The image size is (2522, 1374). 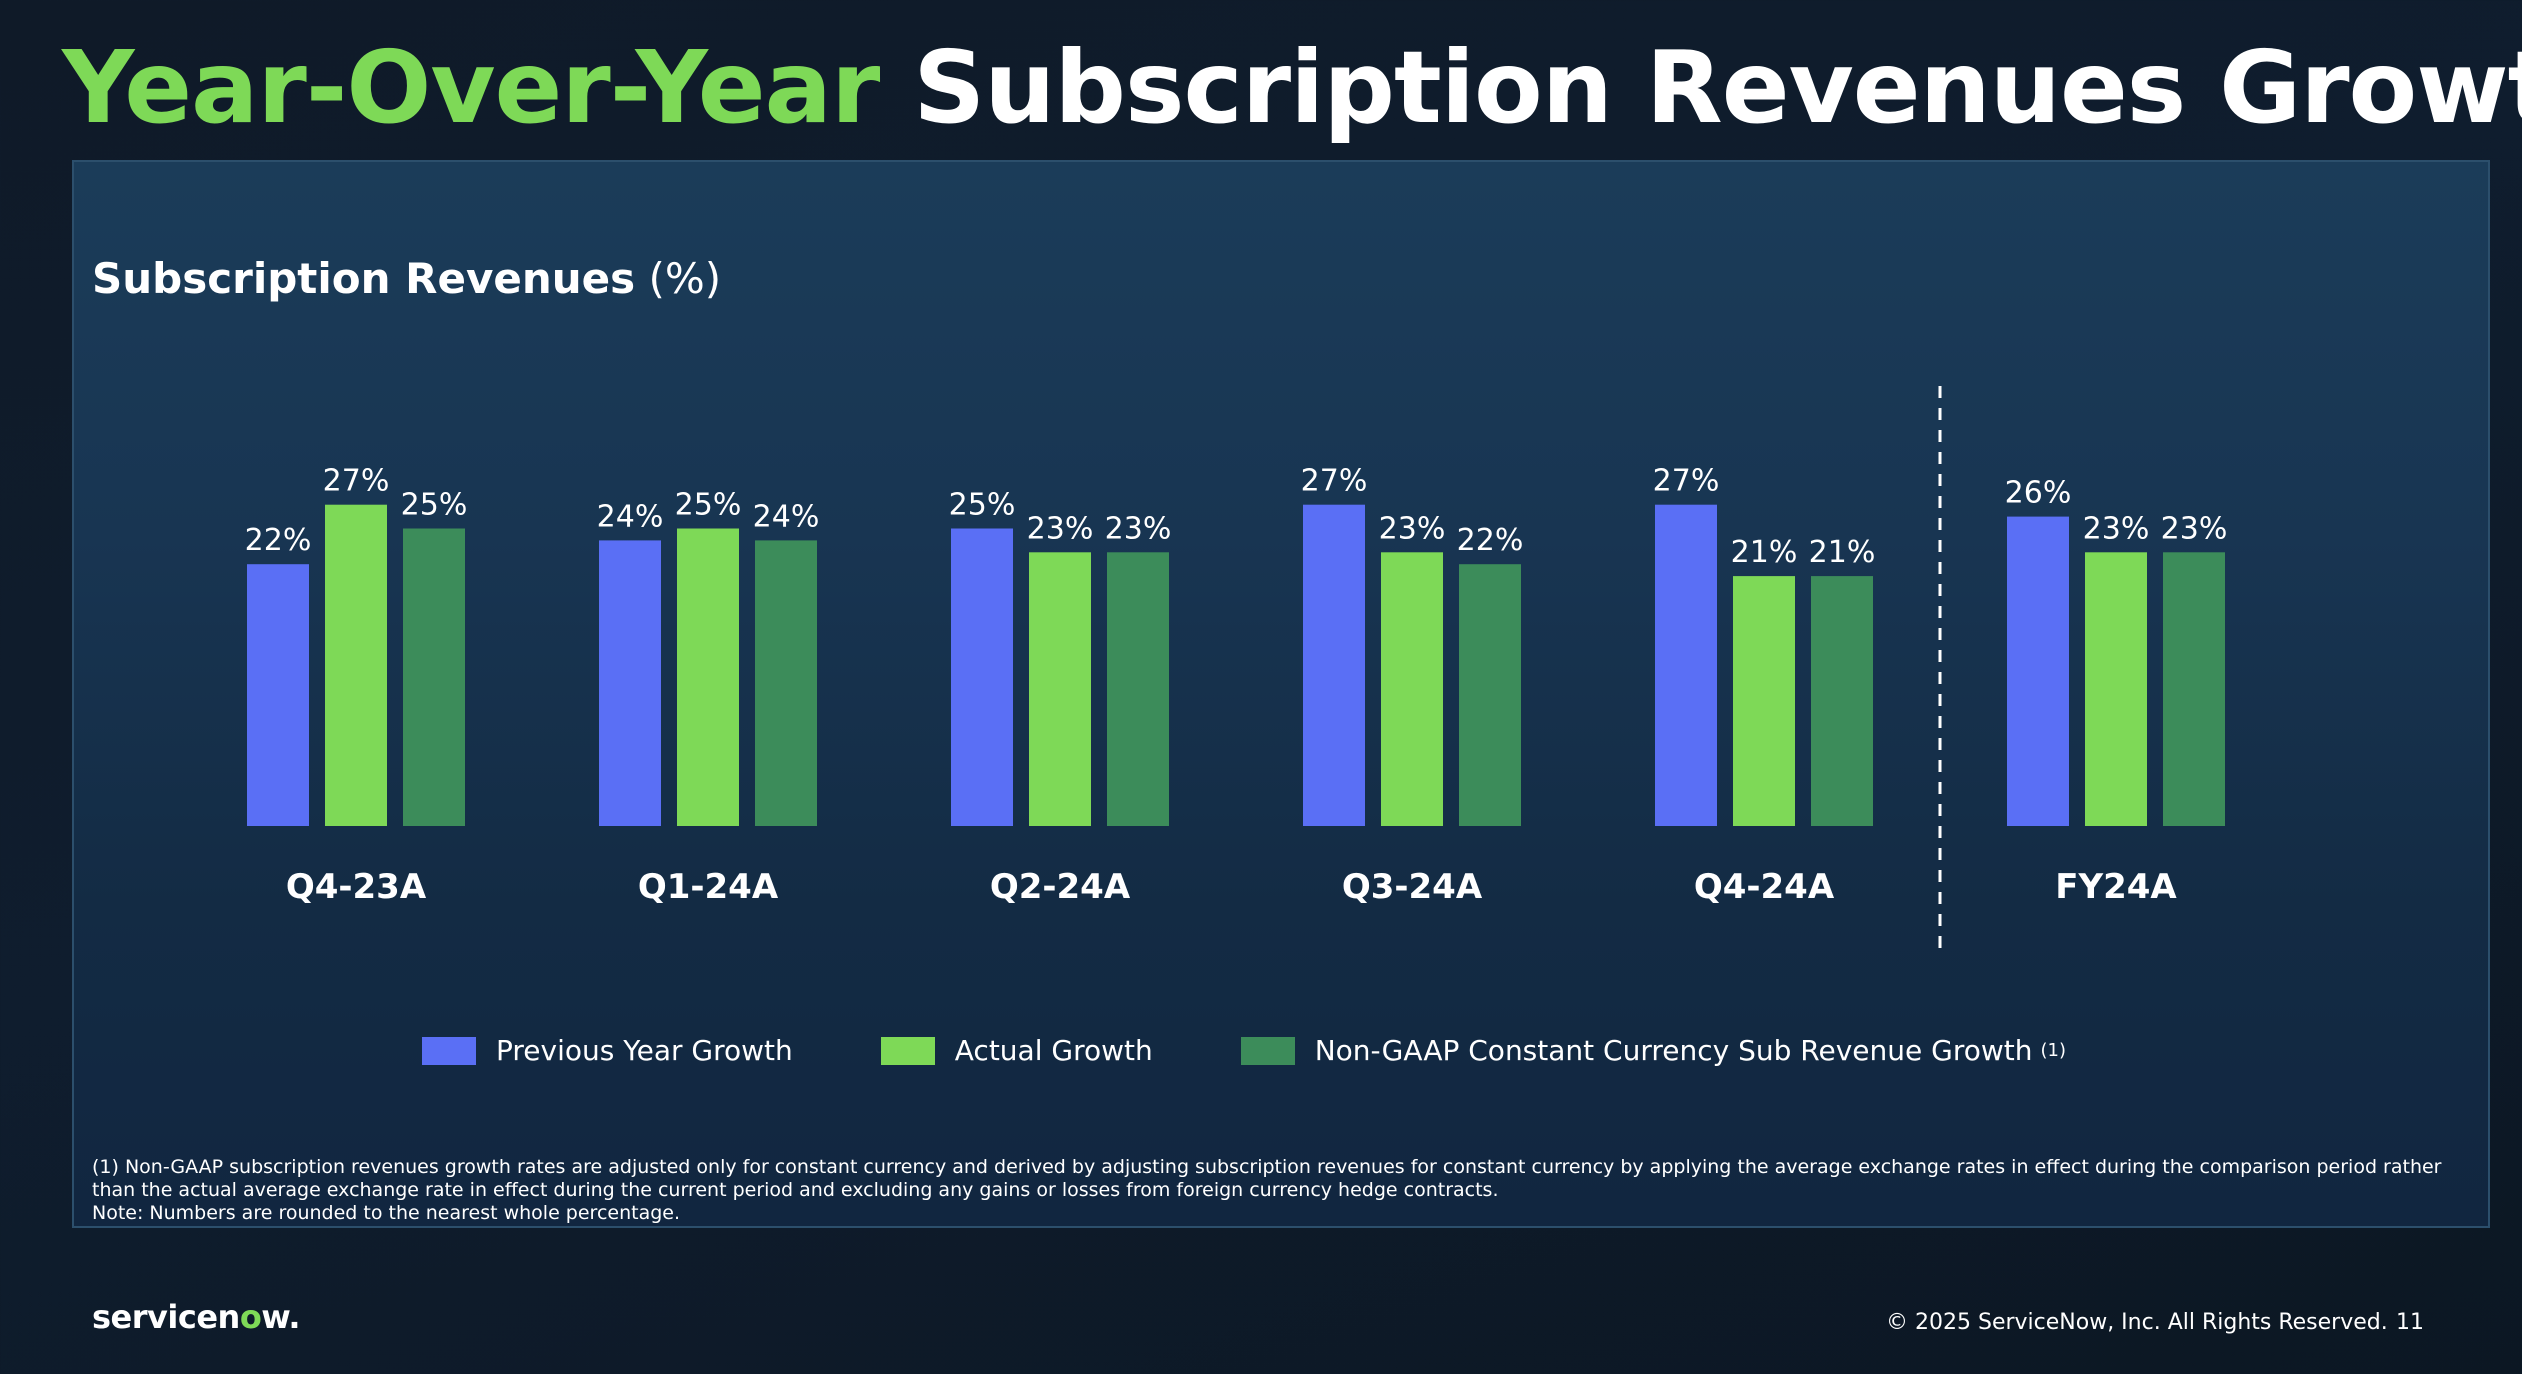 What do you see at coordinates (1412, 887) in the screenshot?
I see `category-label-q3-24a: Q3-24A` at bounding box center [1412, 887].